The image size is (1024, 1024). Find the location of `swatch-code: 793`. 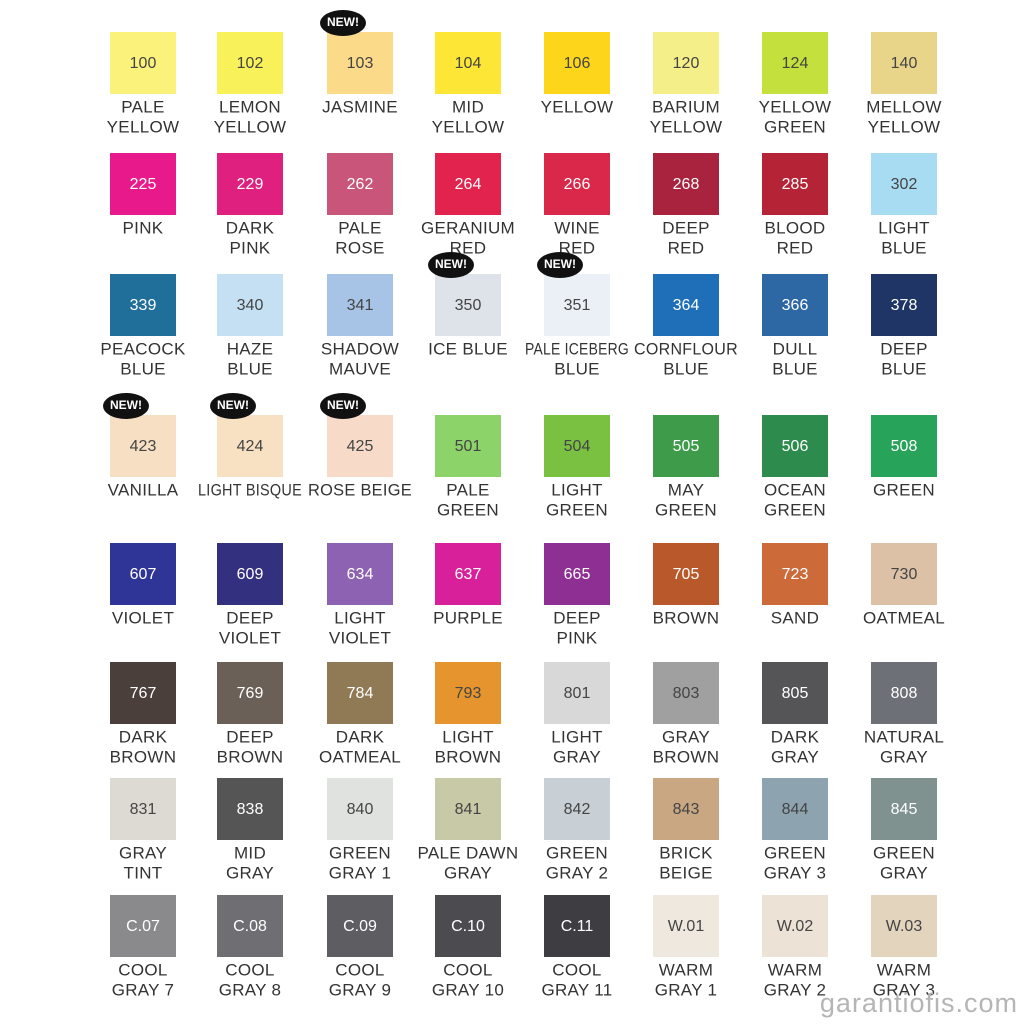

swatch-code: 793 is located at coordinates (468, 693).